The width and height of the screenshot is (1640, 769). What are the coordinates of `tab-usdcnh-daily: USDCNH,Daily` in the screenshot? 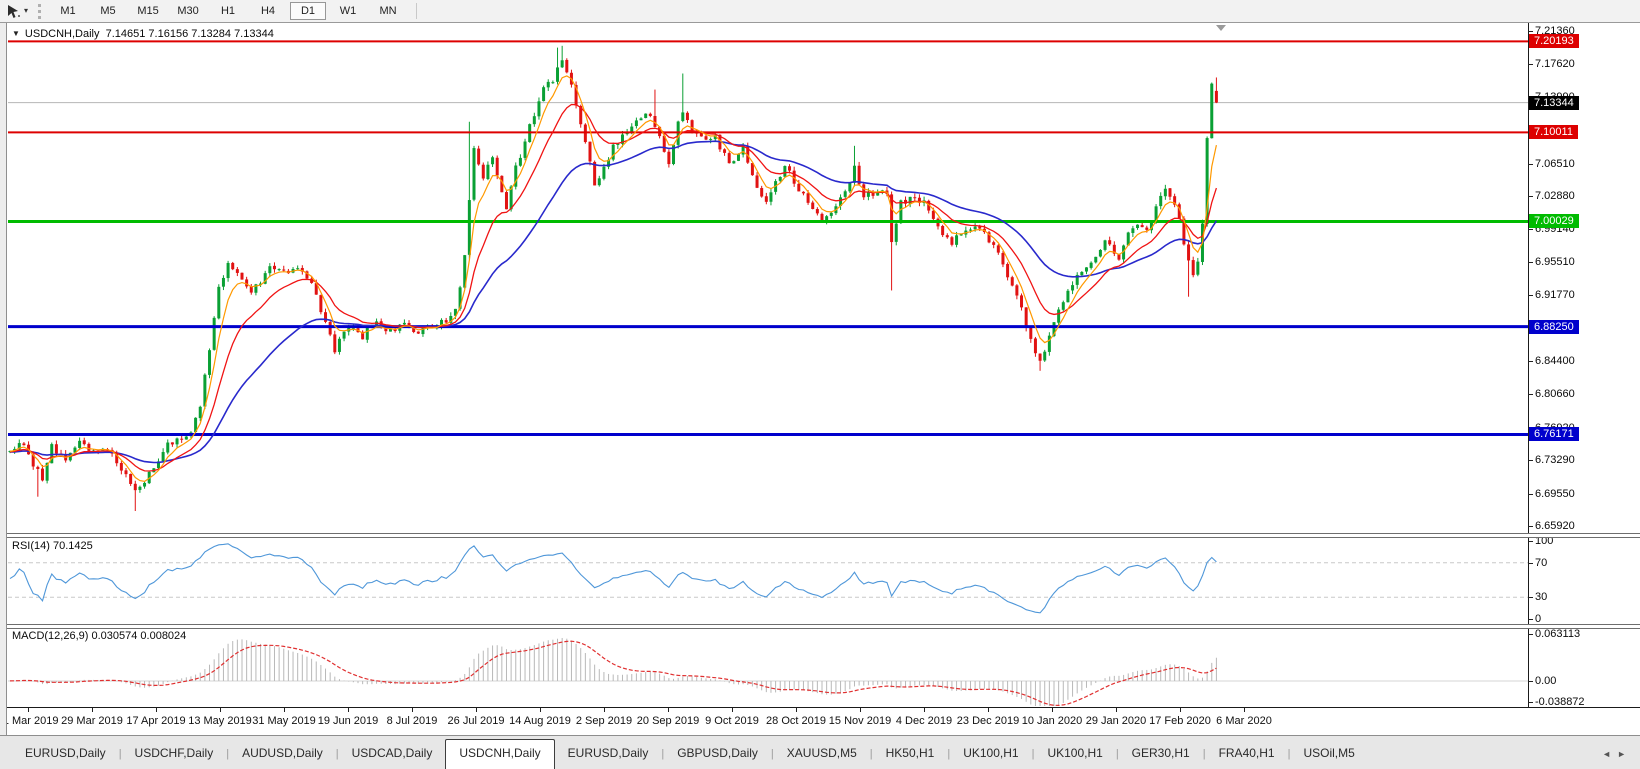 It's located at (500, 754).